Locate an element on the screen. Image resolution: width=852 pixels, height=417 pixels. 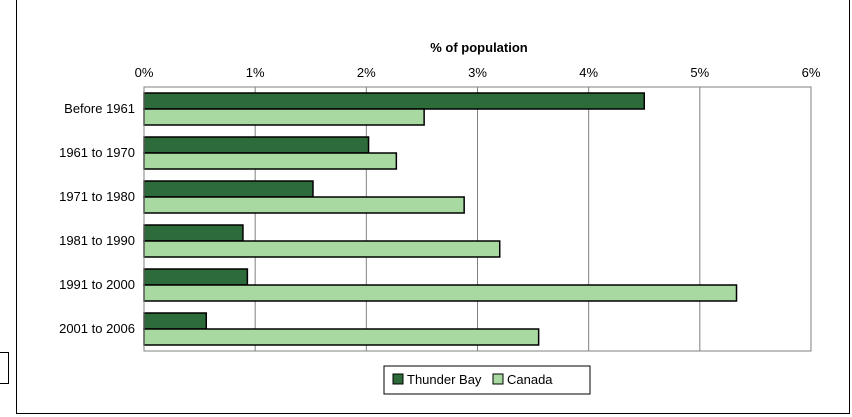
x-tick-label: 3% is located at coordinates (477, 72).